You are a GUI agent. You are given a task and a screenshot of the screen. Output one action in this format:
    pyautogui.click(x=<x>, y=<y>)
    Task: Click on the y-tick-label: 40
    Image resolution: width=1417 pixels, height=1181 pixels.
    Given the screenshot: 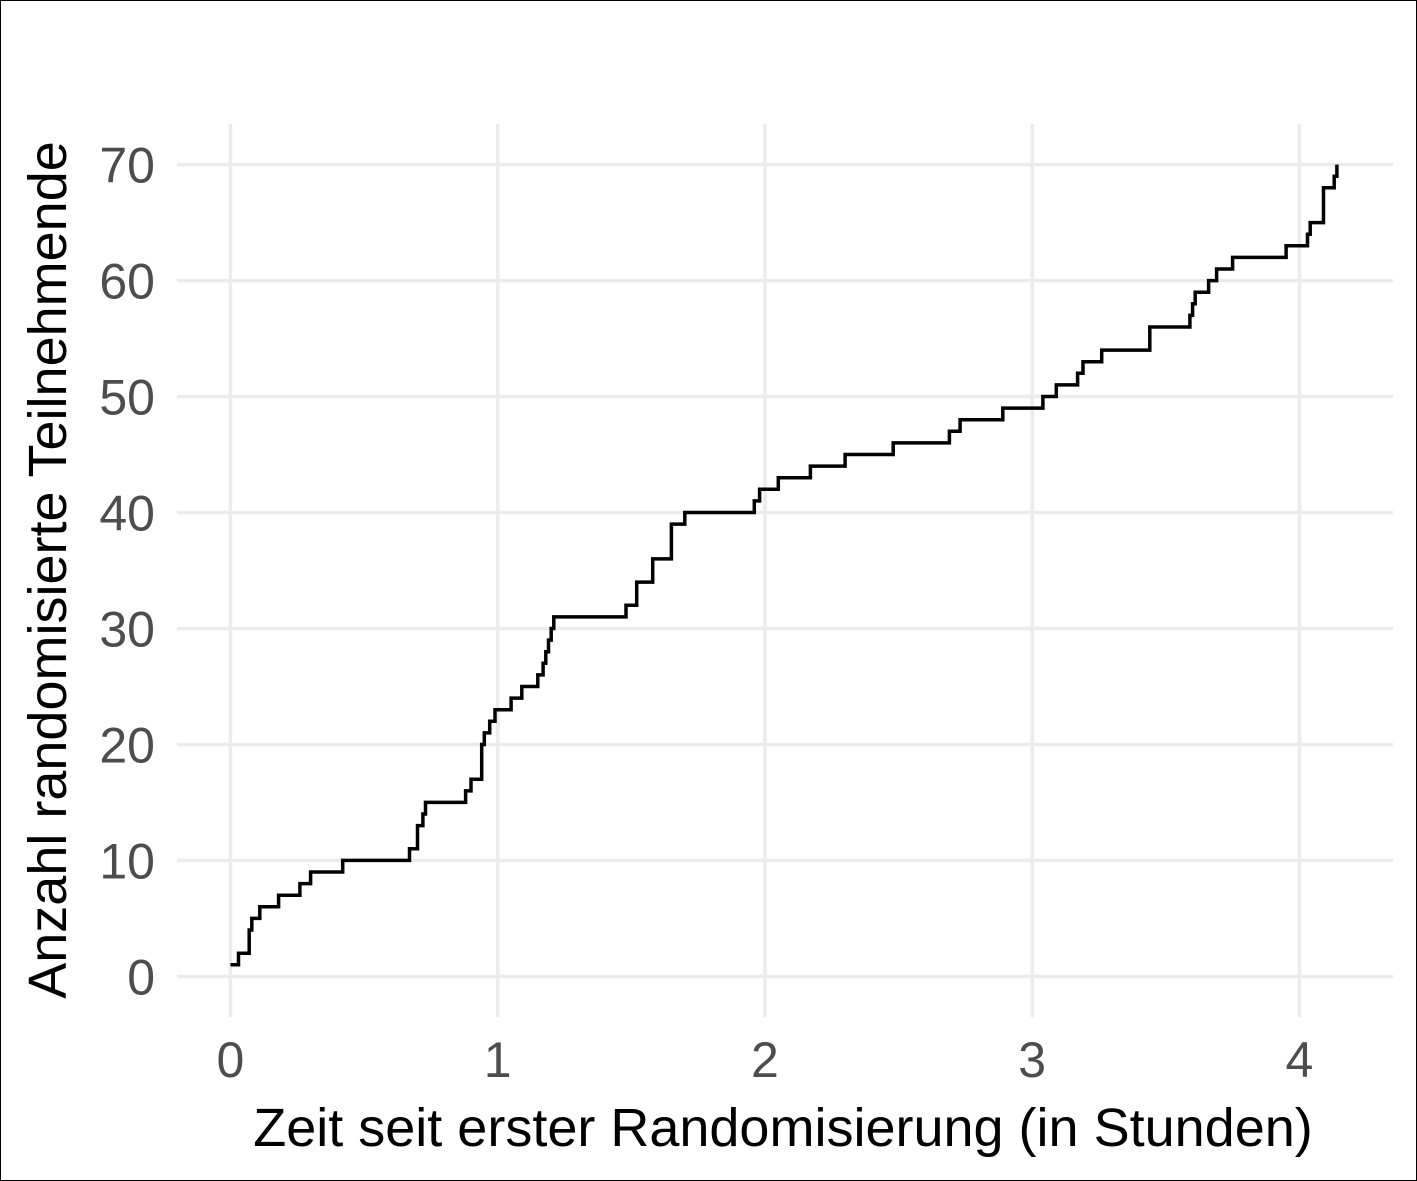 What is the action you would take?
    pyautogui.click(x=127, y=514)
    